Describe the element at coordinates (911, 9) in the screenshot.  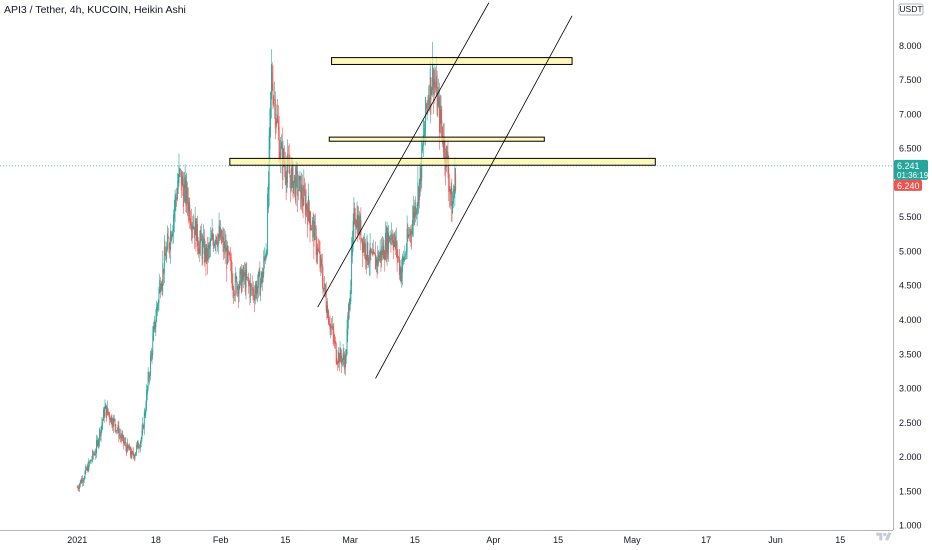
I see `currency-box` at that location.